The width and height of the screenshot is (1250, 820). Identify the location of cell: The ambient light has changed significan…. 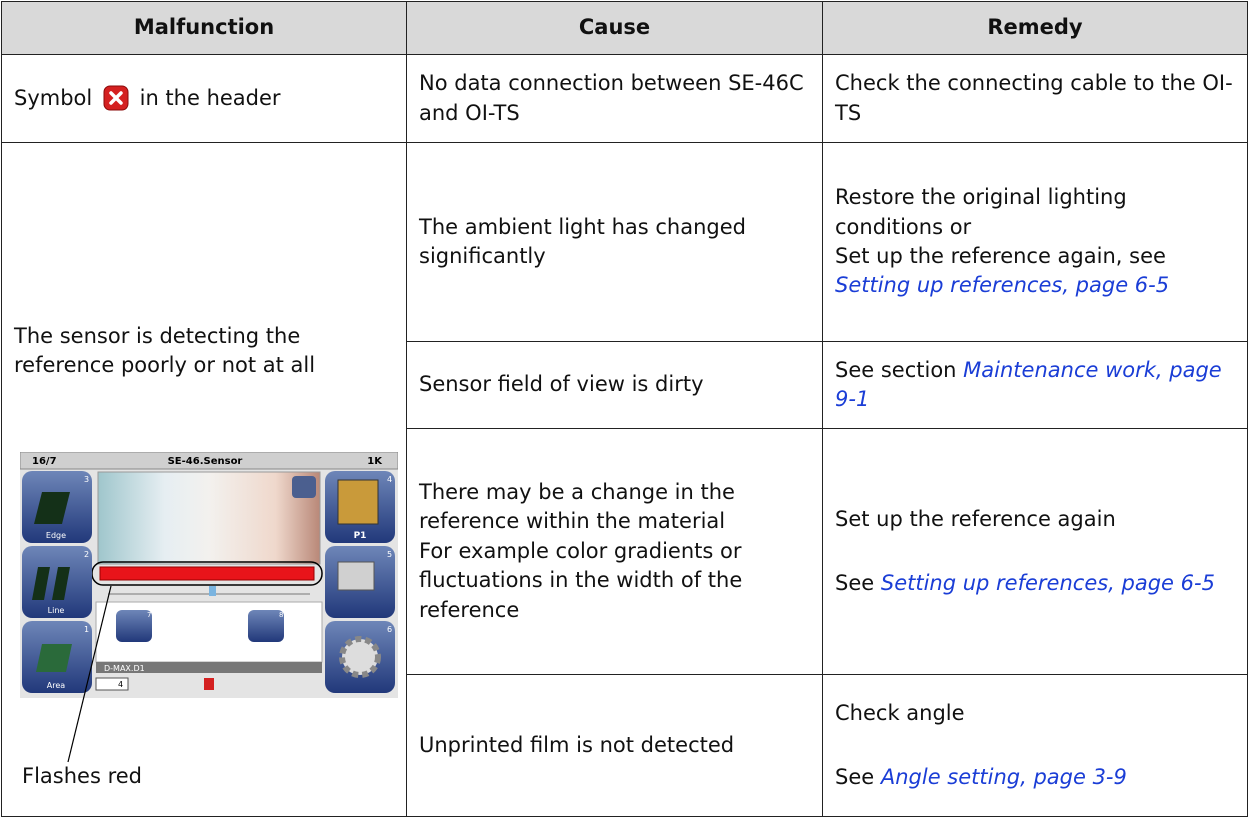
(614, 242).